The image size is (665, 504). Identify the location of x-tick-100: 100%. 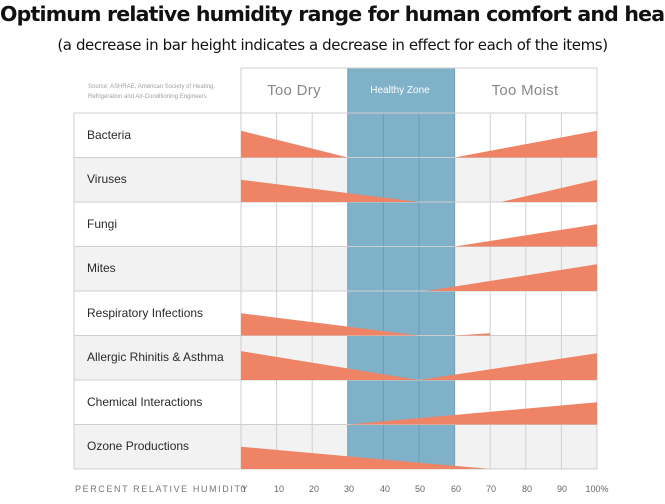
(597, 489).